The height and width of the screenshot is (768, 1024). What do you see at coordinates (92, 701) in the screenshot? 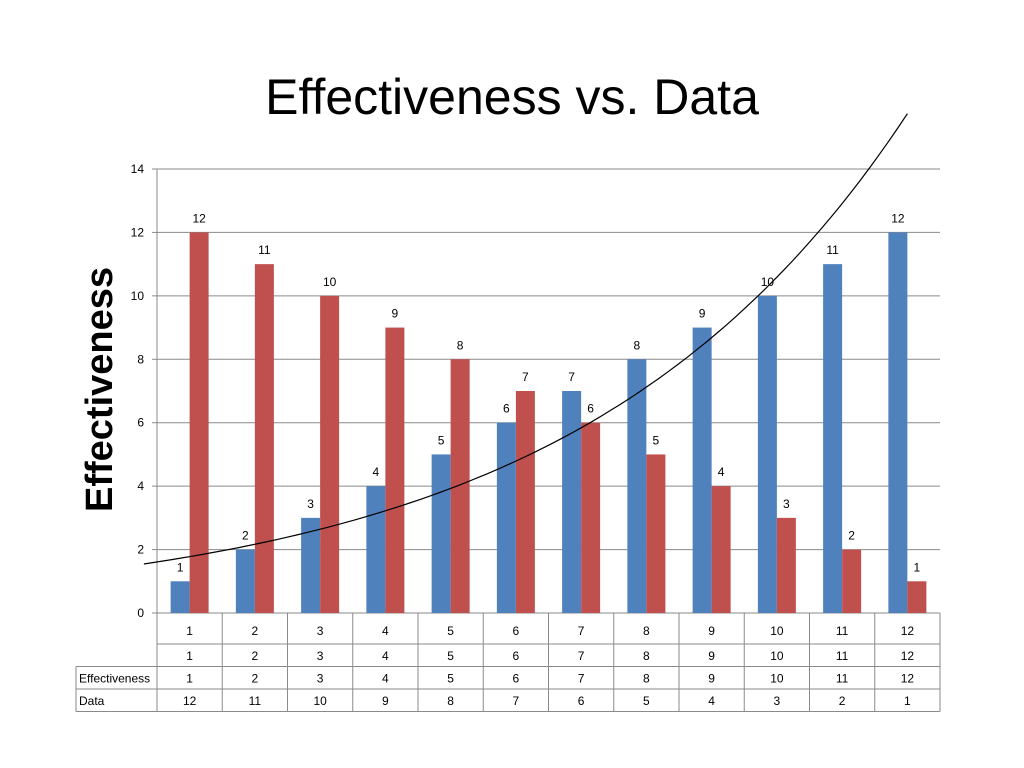
I see `table-row-label-2: Data` at bounding box center [92, 701].